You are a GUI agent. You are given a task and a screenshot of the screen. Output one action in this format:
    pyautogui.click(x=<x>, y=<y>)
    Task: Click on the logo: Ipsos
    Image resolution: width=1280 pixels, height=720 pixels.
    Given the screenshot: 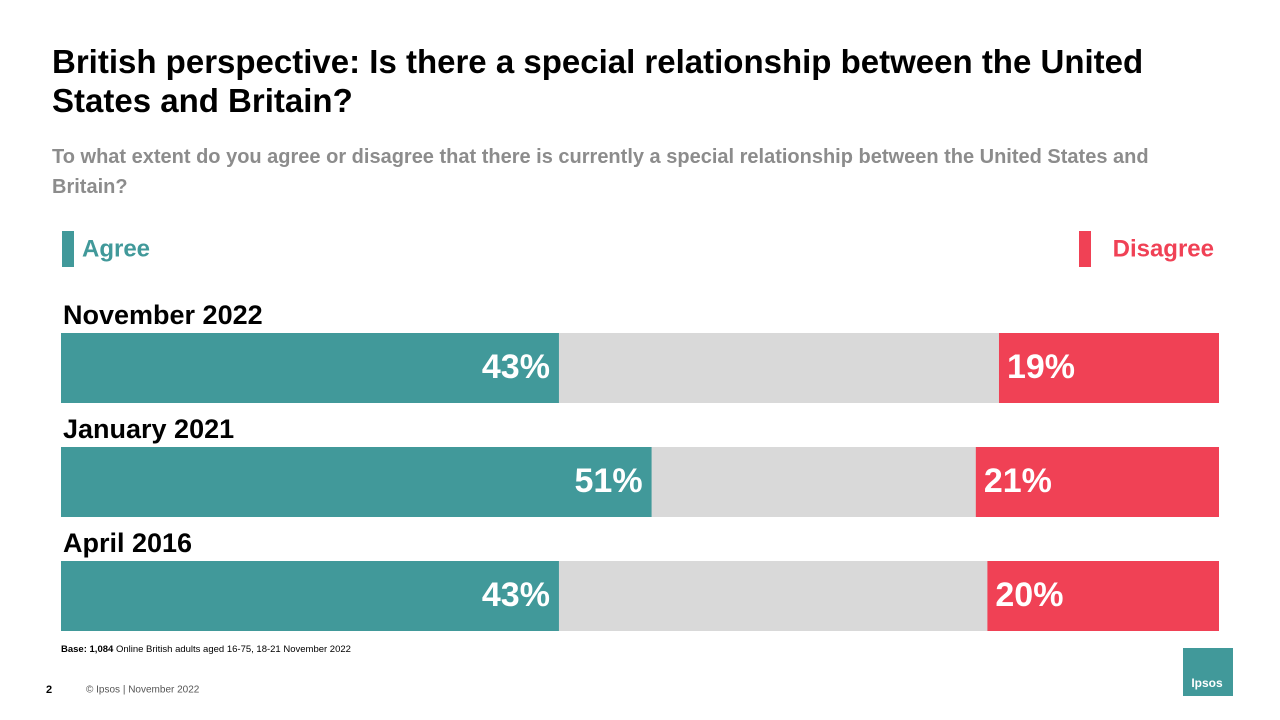 What is the action you would take?
    pyautogui.click(x=1207, y=683)
    